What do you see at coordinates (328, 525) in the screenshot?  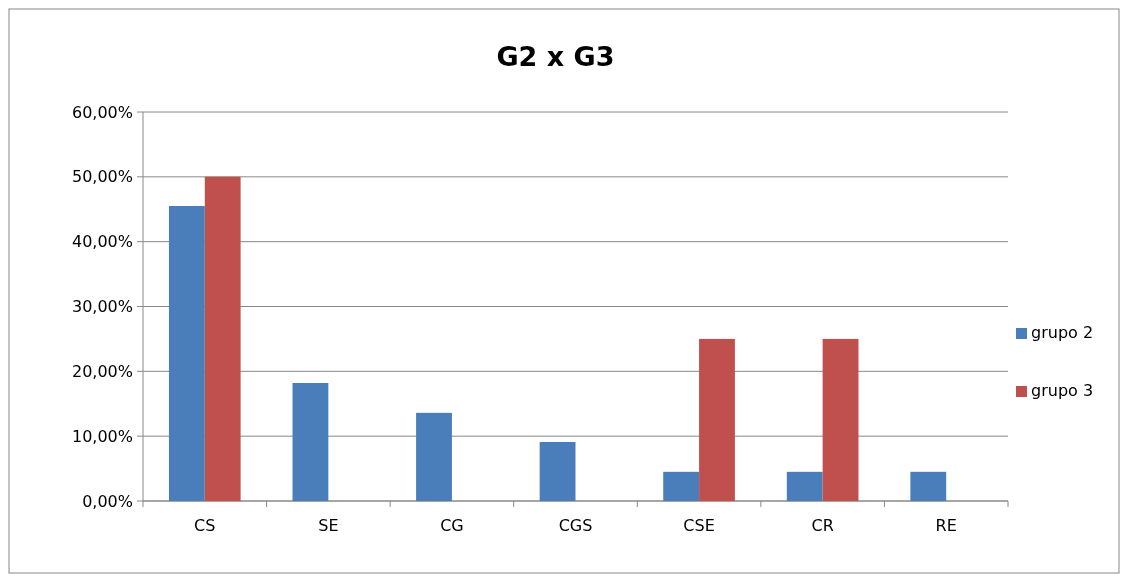 I see `x-tick-label: SE` at bounding box center [328, 525].